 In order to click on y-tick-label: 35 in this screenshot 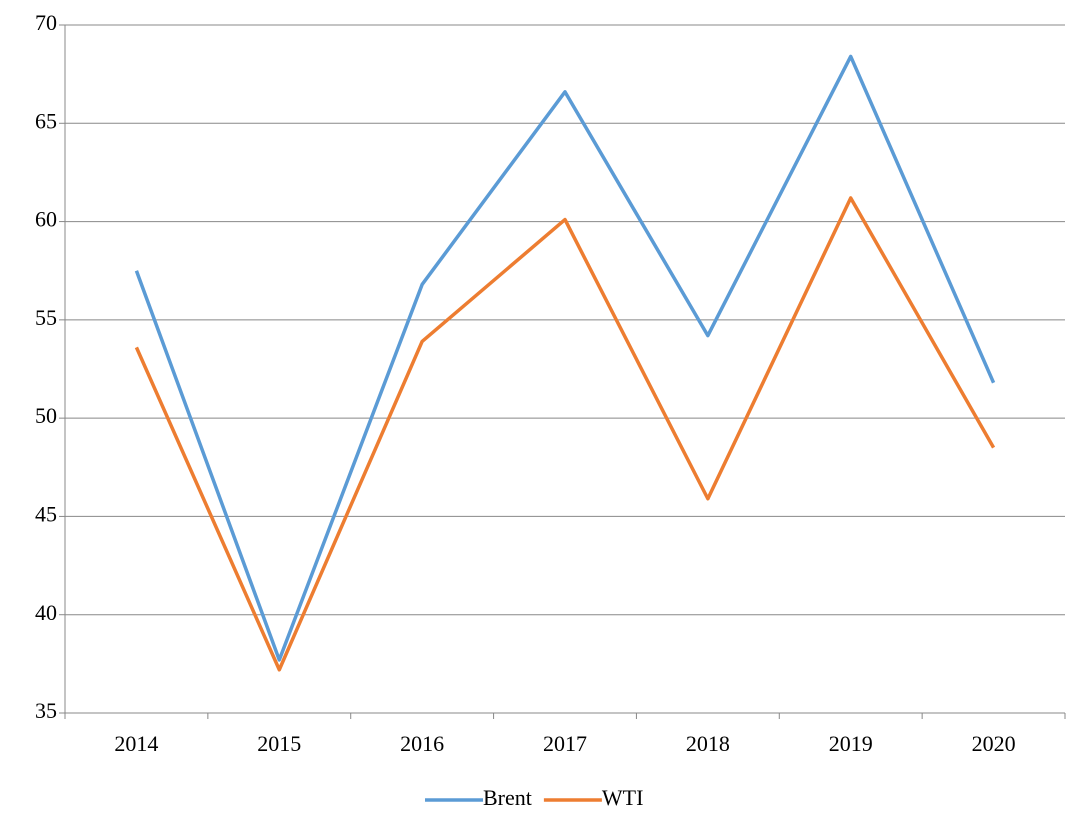, I will do `click(46, 710)`.